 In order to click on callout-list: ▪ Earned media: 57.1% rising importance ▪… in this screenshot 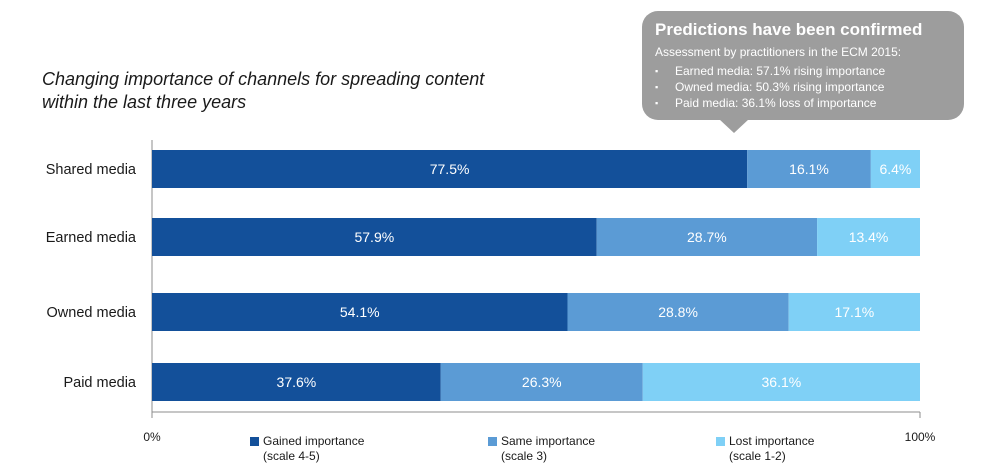, I will do `click(770, 87)`.